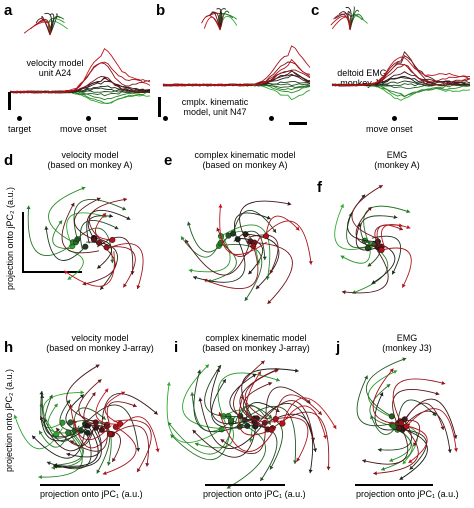  I want to click on panel-f-trajectories, so click(373, 239).